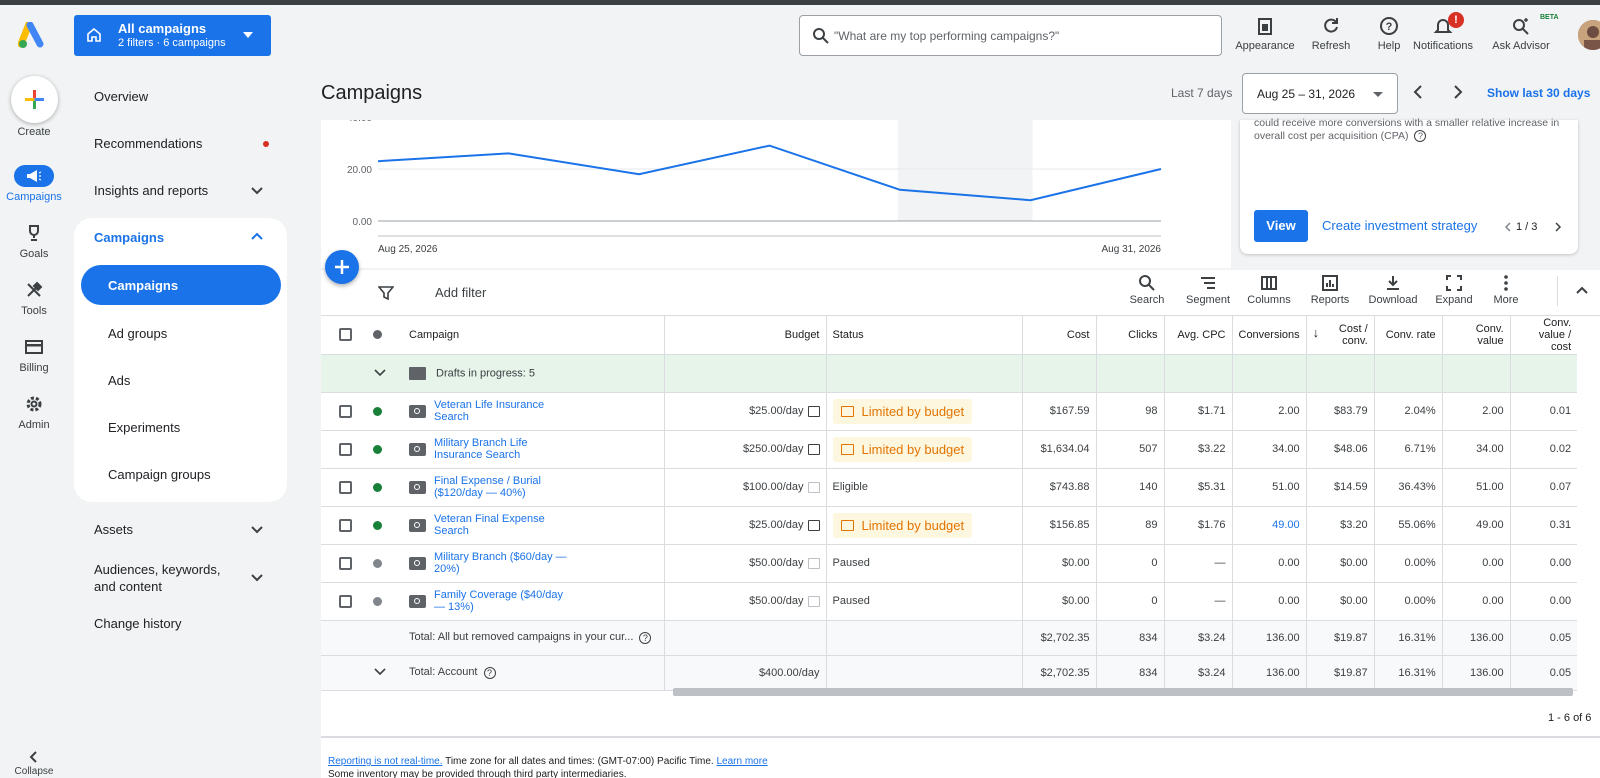 This screenshot has width=1600, height=778. What do you see at coordinates (1558, 227) in the screenshot?
I see `chevron-right-icon` at bounding box center [1558, 227].